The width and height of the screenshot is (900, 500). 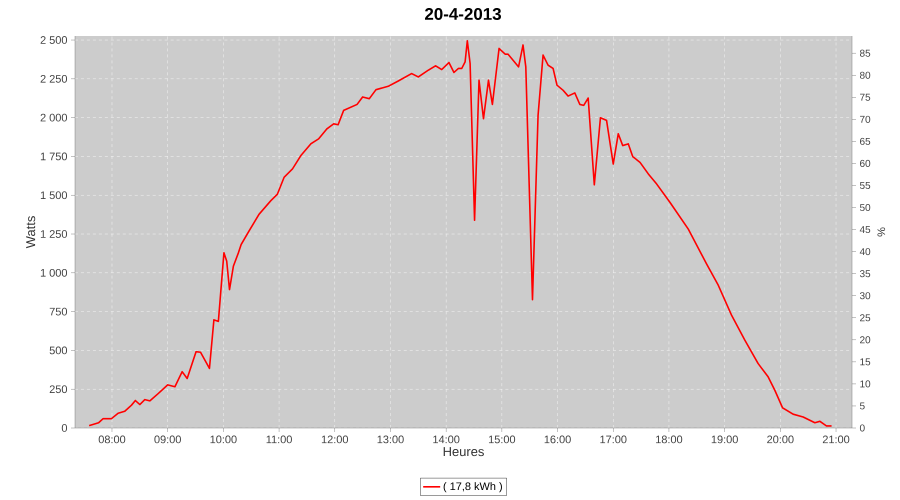 I want to click on y-tick-label: 1 750, so click(x=54, y=156).